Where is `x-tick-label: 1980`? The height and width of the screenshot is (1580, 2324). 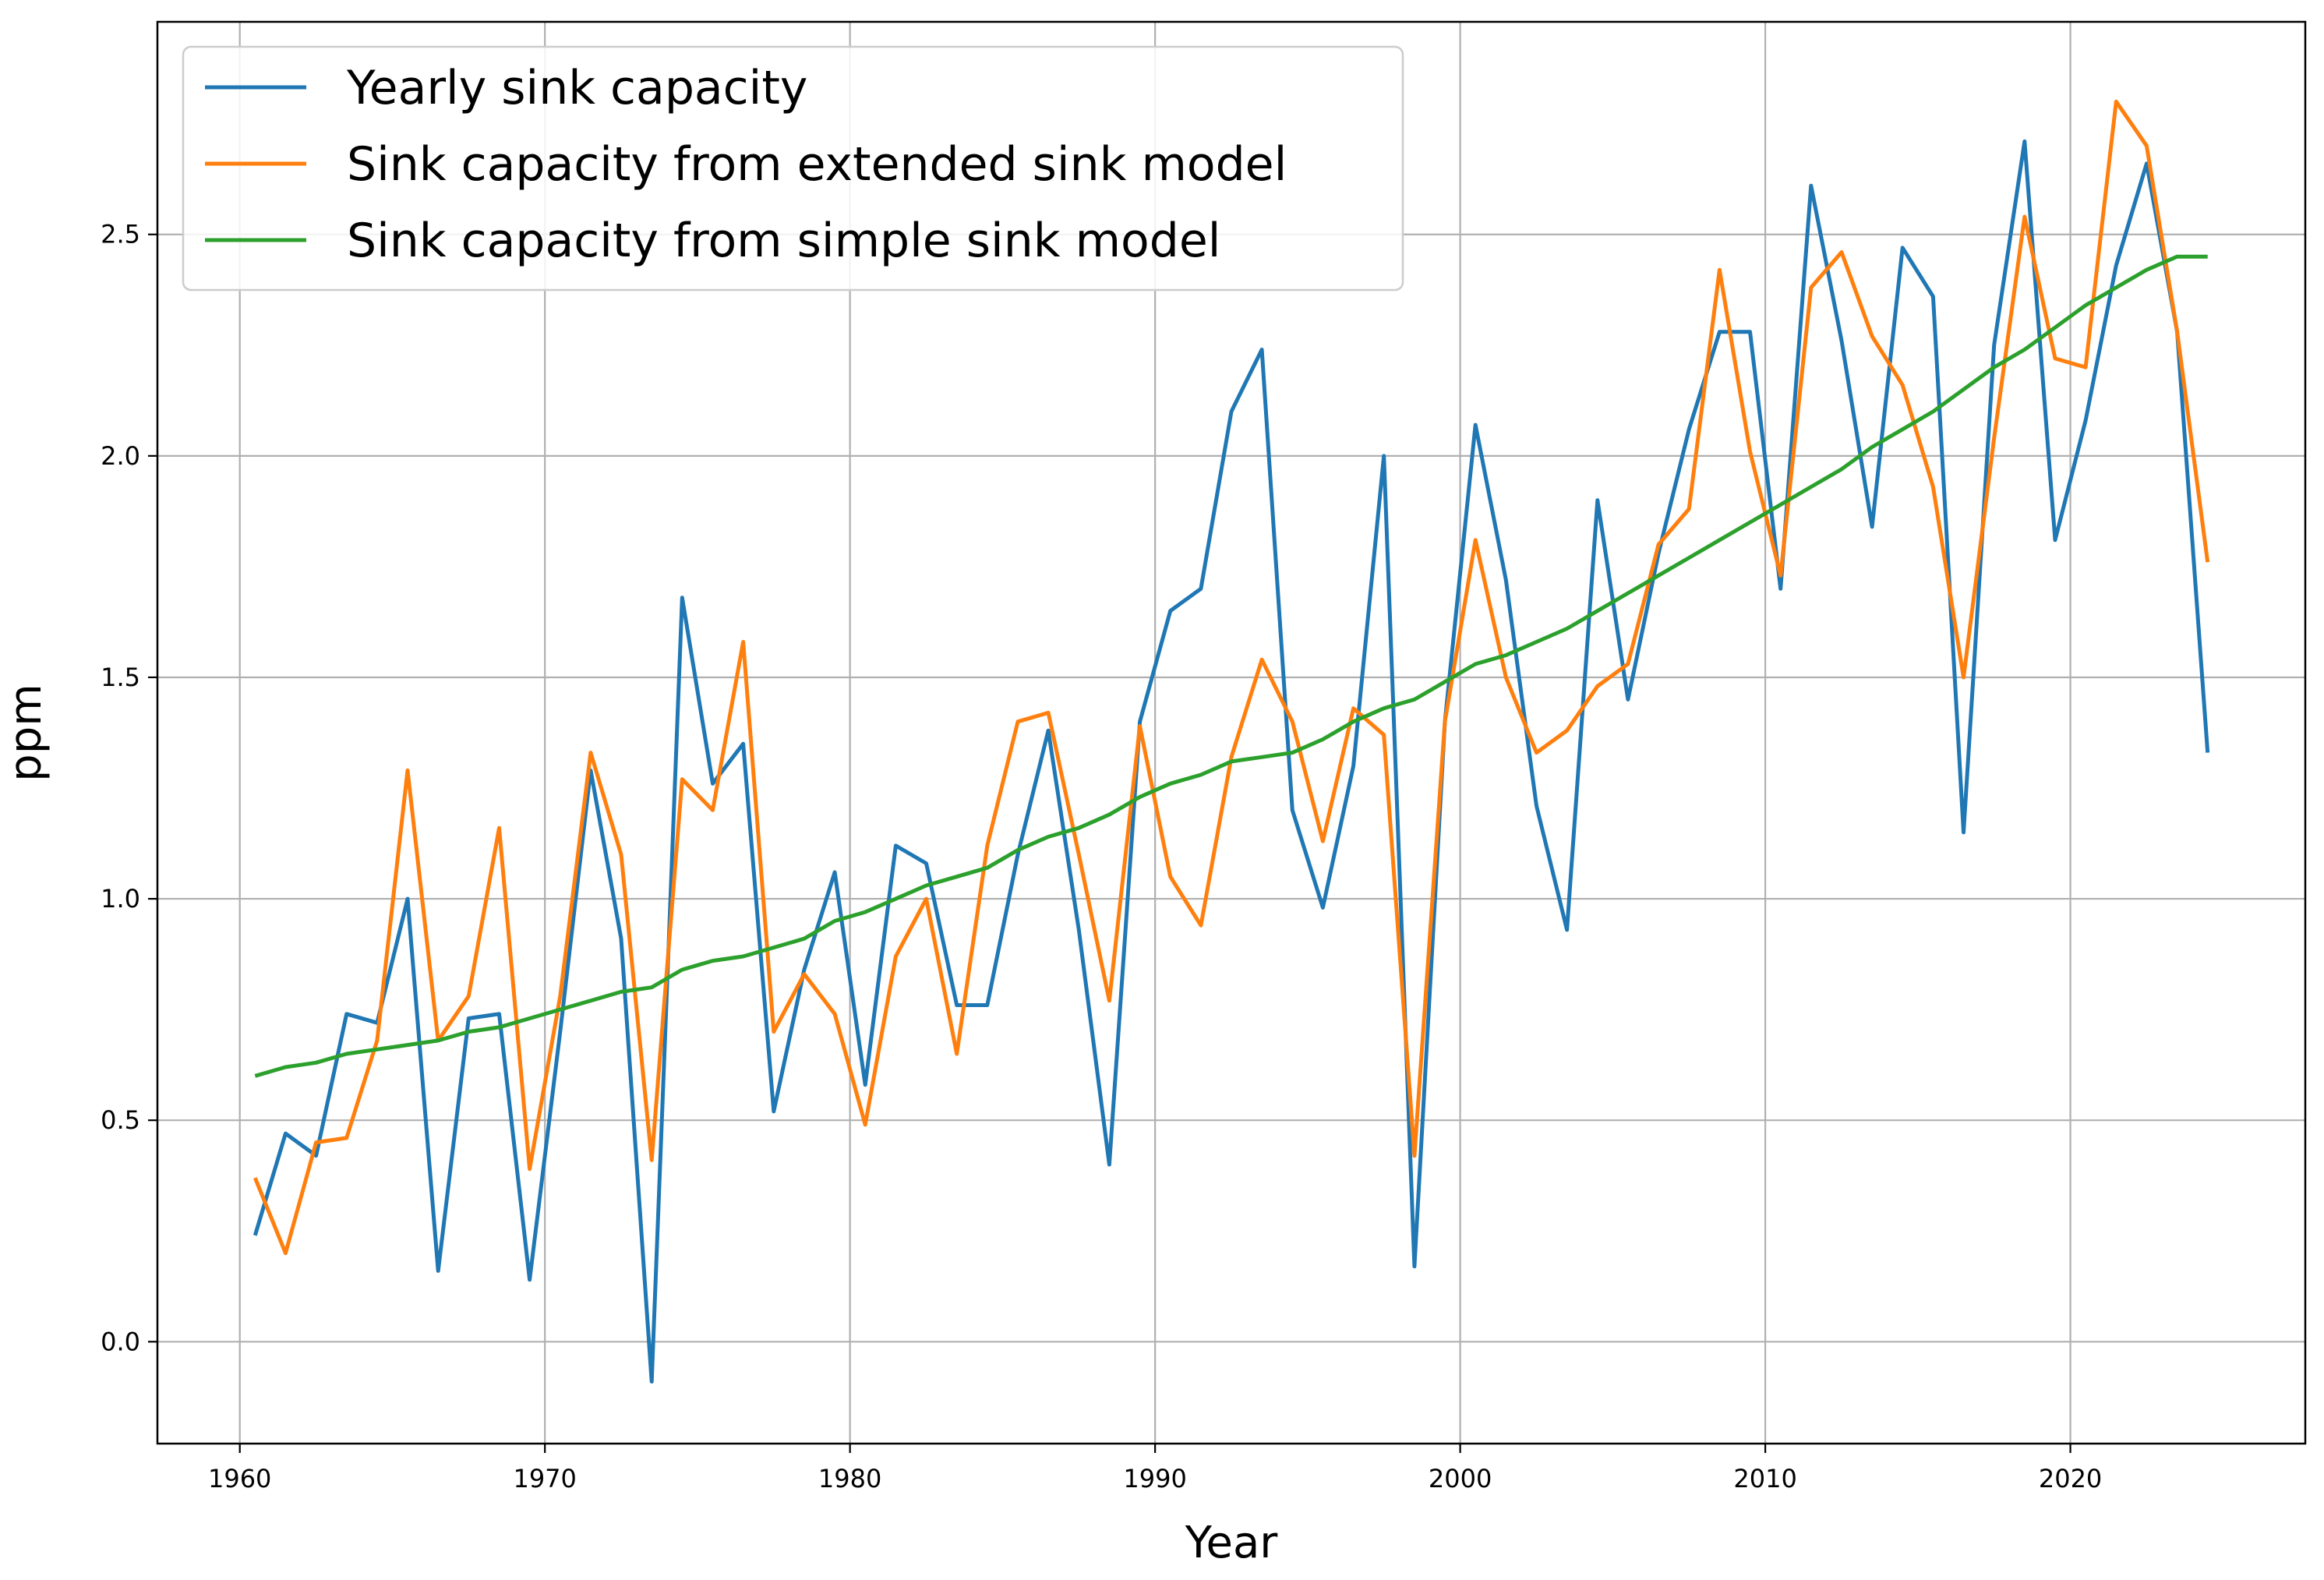 x-tick-label: 1980 is located at coordinates (849, 1478).